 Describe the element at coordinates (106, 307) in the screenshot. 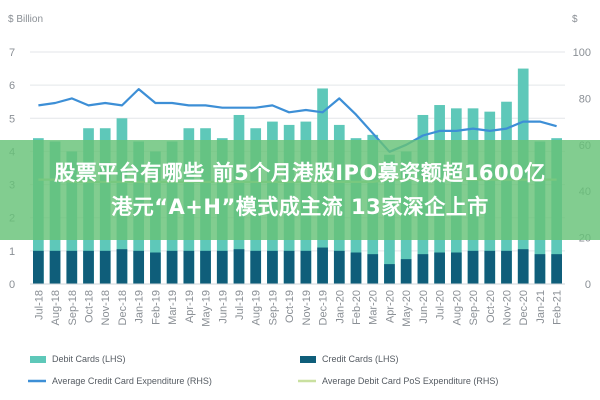

I see `x-tick-label: Nov-18` at that location.